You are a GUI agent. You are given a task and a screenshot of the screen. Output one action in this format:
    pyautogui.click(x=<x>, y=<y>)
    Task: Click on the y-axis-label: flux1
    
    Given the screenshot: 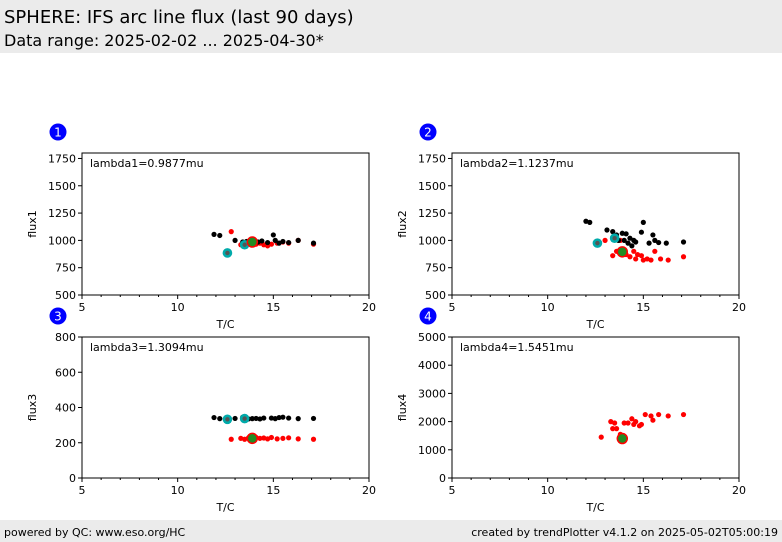 What is the action you would take?
    pyautogui.click(x=32, y=223)
    